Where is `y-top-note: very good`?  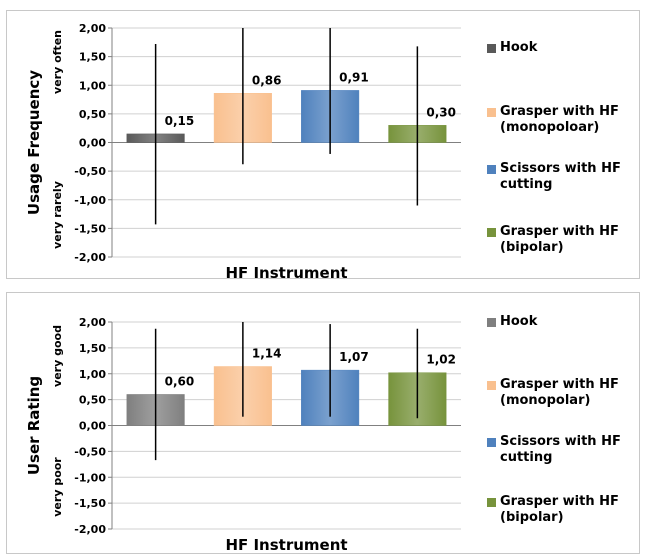
y-top-note: very good is located at coordinates (57, 356).